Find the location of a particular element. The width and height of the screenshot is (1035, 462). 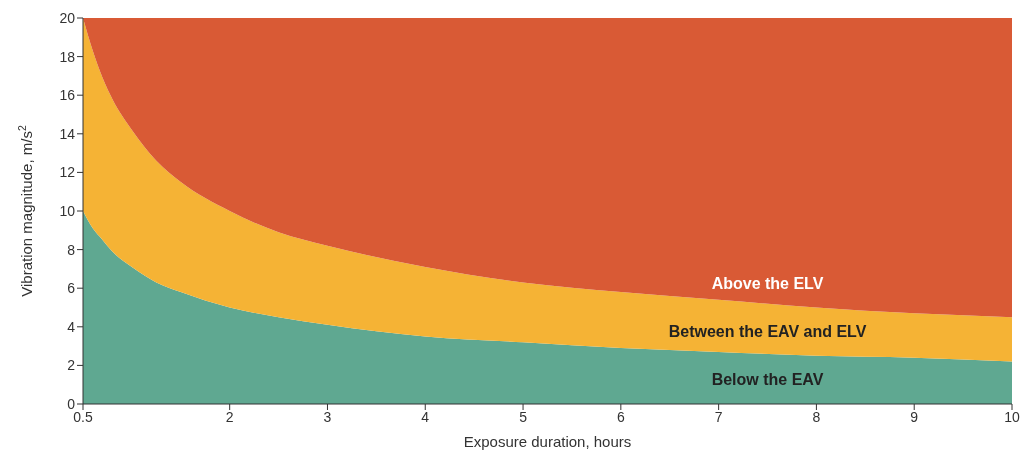

y-tick-label: 6 is located at coordinates (71, 288).